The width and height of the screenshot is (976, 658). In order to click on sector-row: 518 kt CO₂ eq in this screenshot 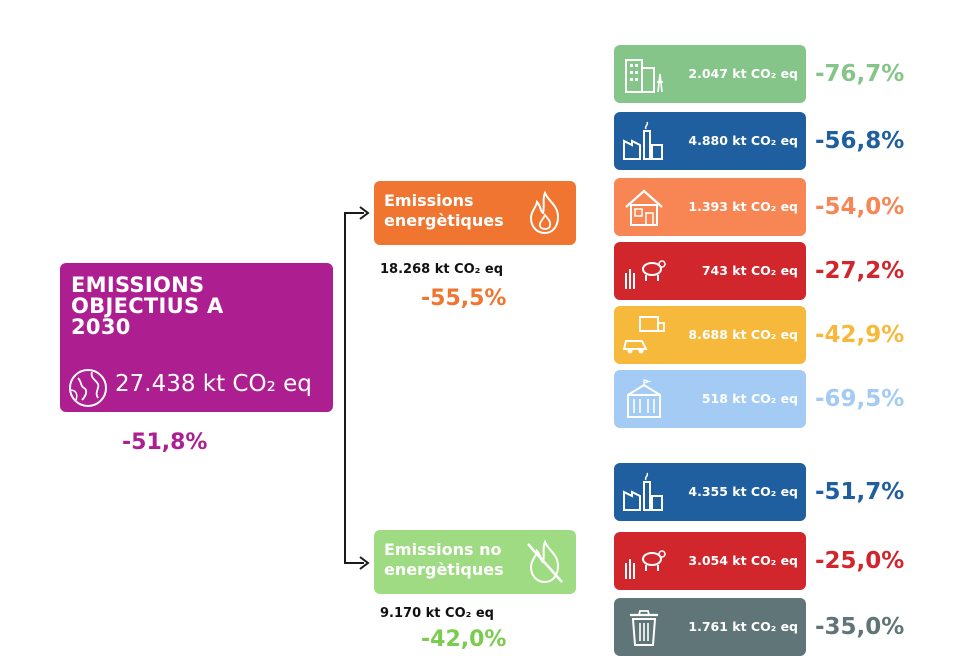, I will do `click(710, 399)`.